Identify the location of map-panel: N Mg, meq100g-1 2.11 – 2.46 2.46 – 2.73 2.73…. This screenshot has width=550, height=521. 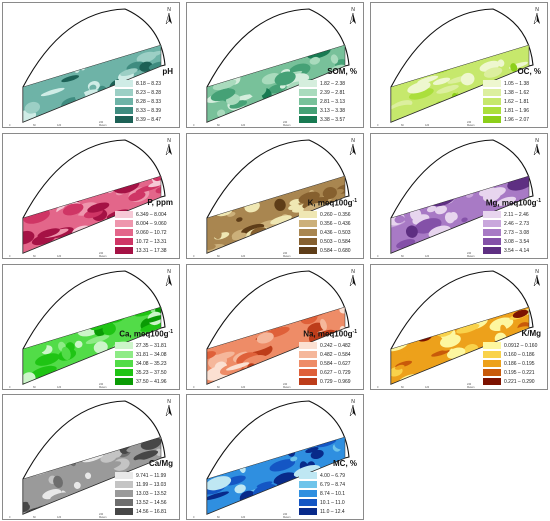
(459, 196).